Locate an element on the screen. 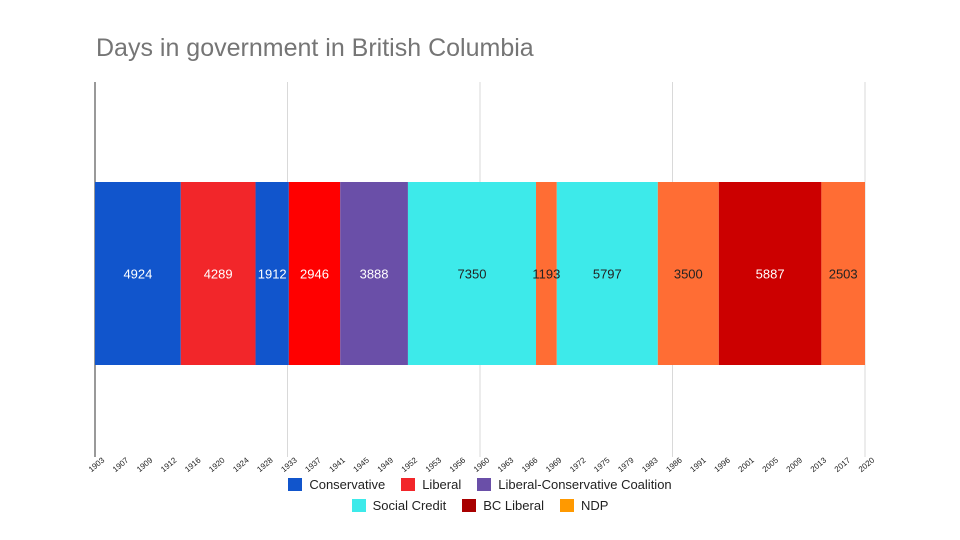  data-label: 5887 is located at coordinates (770, 274).